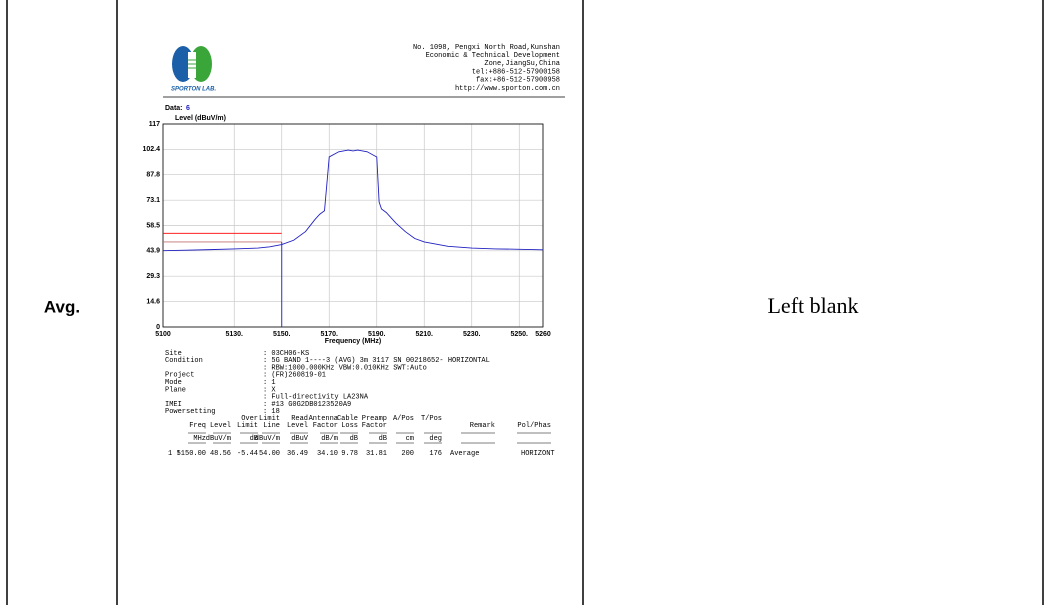  Describe the element at coordinates (516, 72) in the screenshot. I see `address-line: tel:+886-512-57900158` at that location.